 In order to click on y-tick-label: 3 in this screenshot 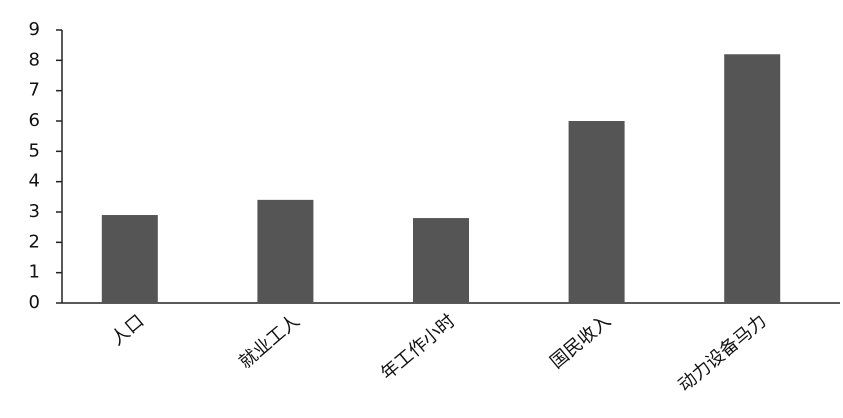, I will do `click(34, 211)`.